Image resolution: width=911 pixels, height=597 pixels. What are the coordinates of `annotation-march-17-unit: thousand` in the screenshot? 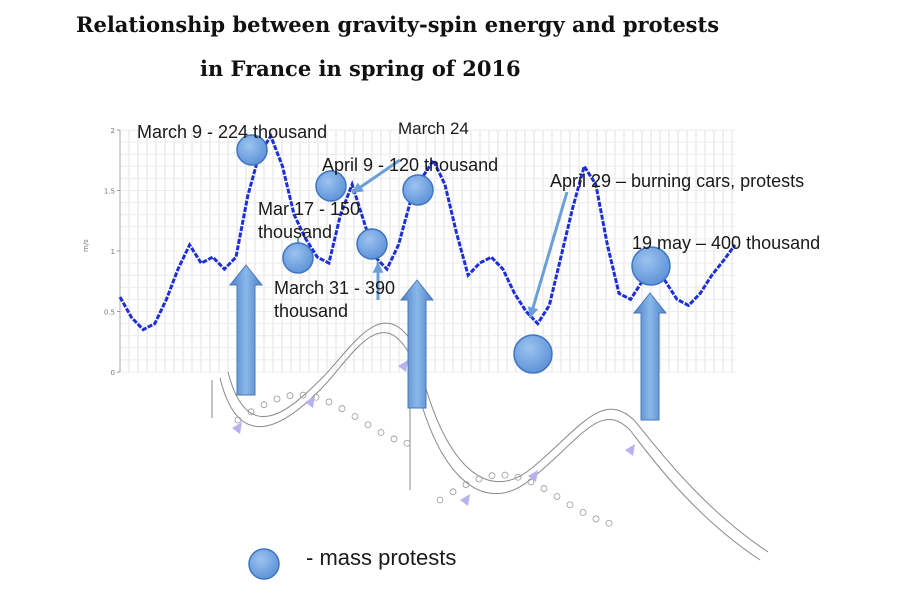 It's located at (295, 232).